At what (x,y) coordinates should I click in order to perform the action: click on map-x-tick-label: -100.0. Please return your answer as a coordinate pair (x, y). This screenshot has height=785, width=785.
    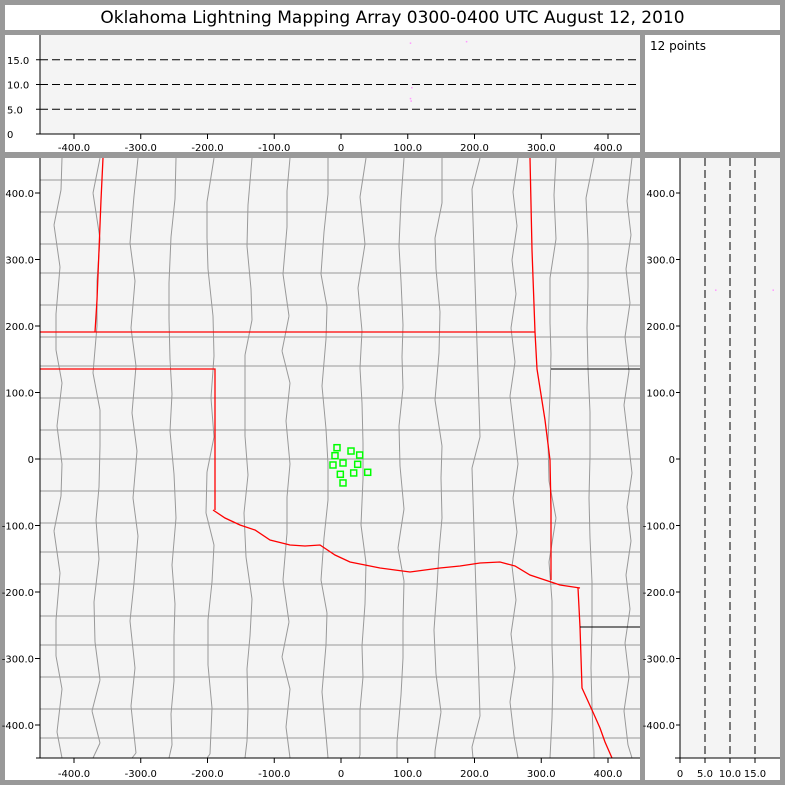
    Looking at the image, I should click on (274, 774).